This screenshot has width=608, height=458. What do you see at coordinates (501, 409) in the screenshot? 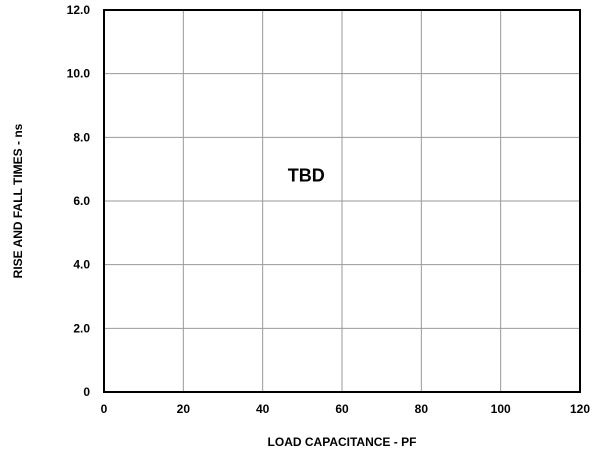
I see `x-tick-label: 100` at bounding box center [501, 409].